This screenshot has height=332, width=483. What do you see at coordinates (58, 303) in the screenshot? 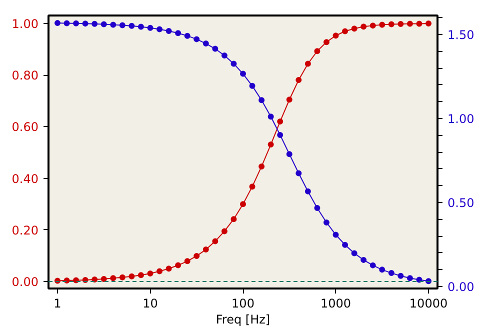
I see `x-tick-label: 1` at bounding box center [58, 303].